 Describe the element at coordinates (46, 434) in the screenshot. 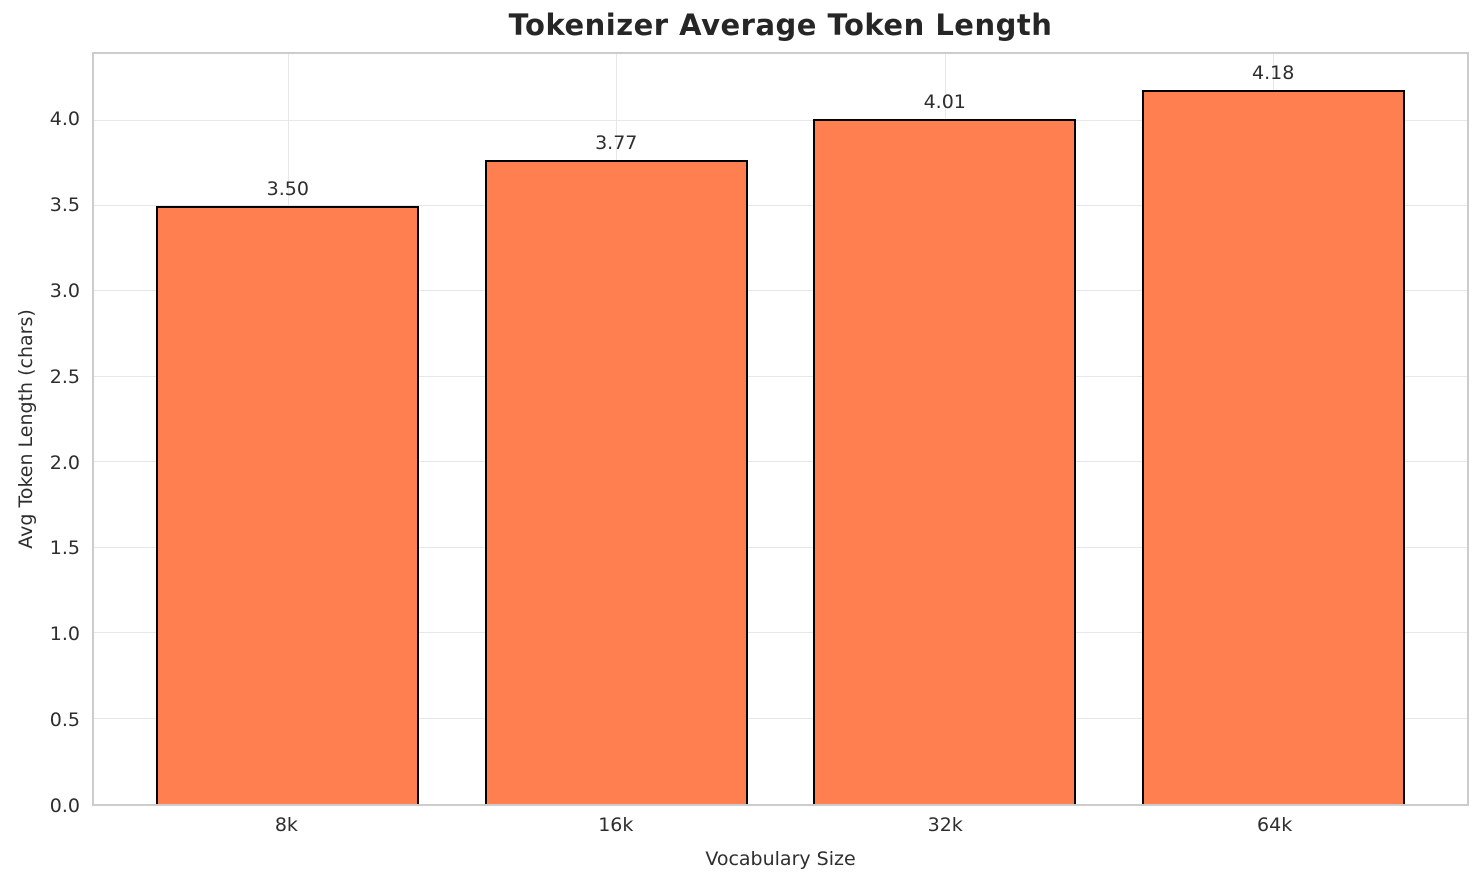

I see `y-axis-ticks: 0.0 0.5 1.0 1.5 2.0 2.5 3.0 3.5 4.0` at that location.